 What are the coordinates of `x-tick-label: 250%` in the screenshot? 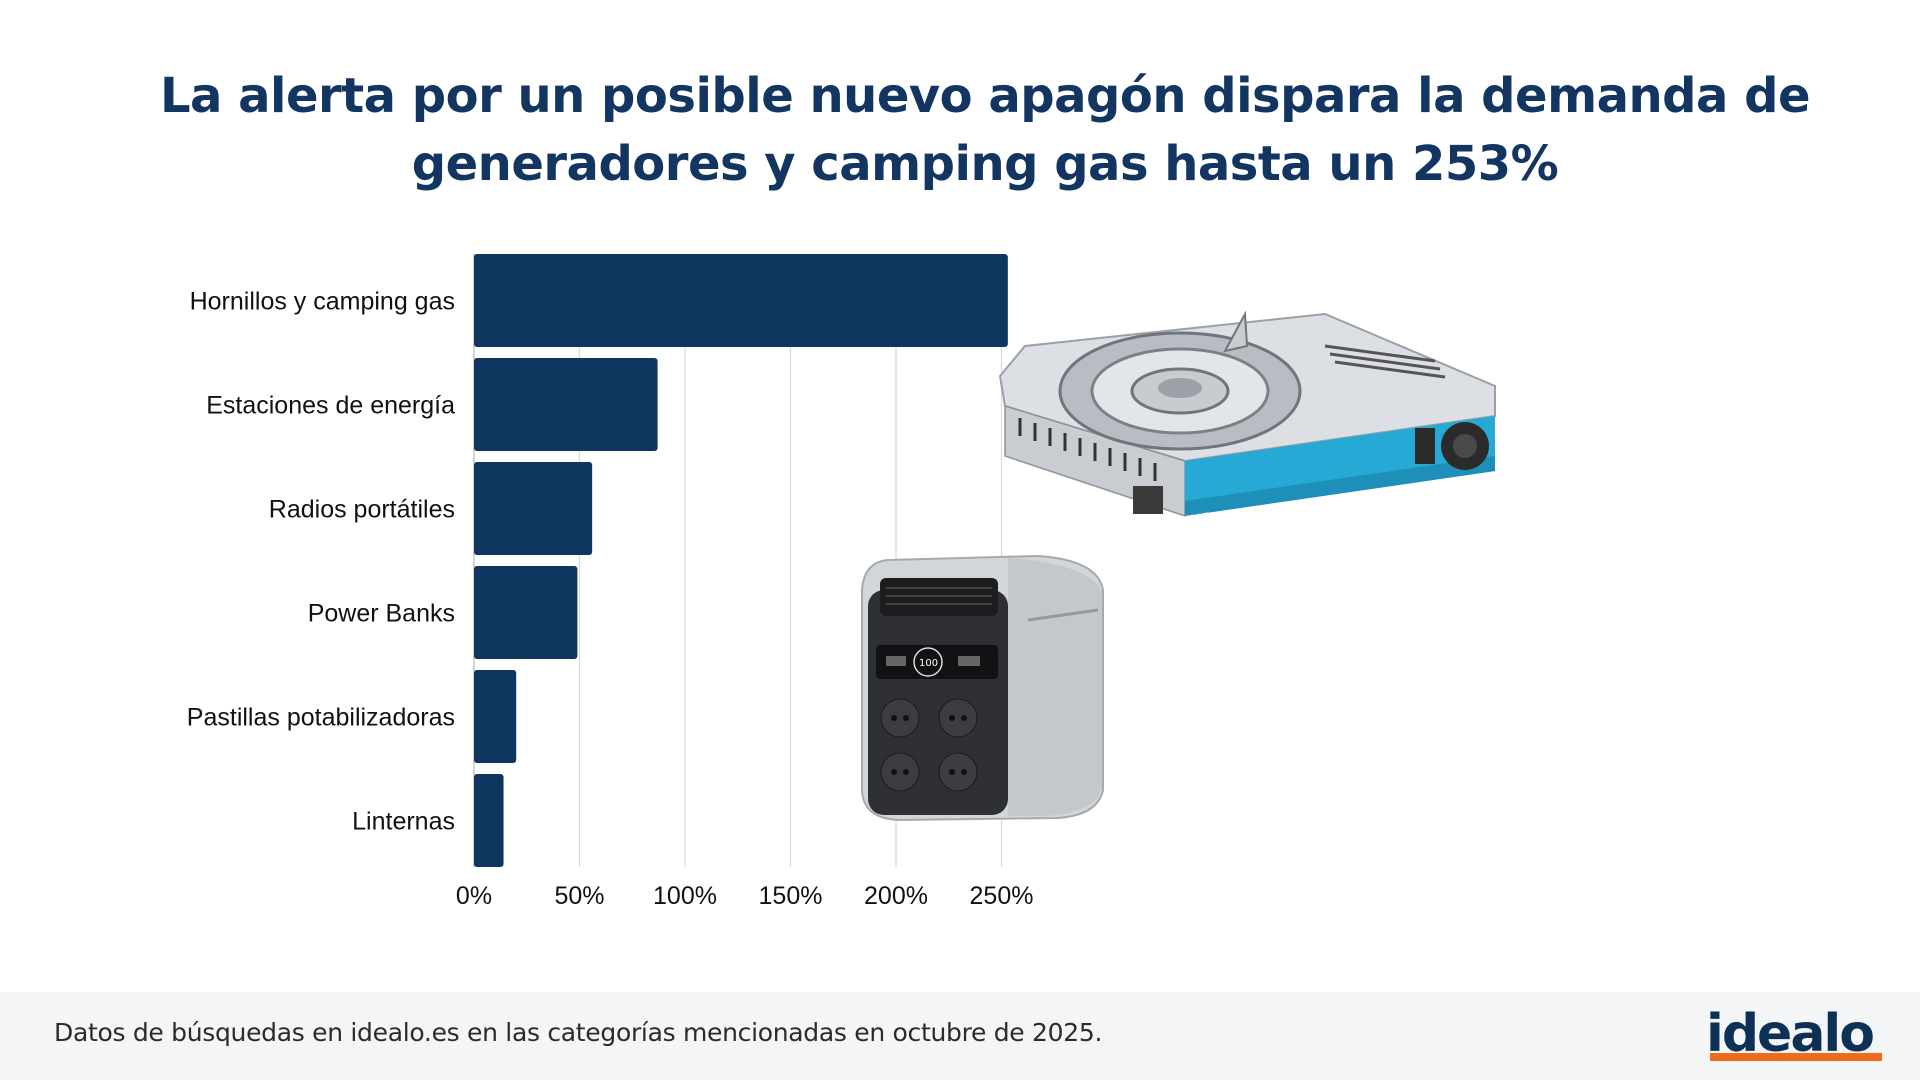 It's located at (1002, 896).